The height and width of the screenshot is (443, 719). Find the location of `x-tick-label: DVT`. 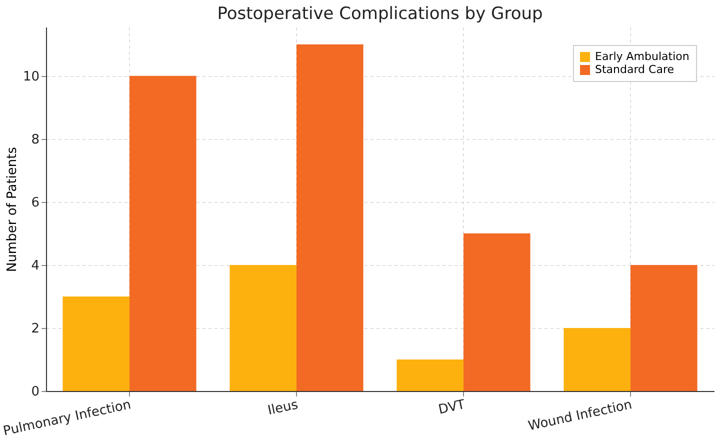

x-tick-label: DVT is located at coordinates (451, 408).